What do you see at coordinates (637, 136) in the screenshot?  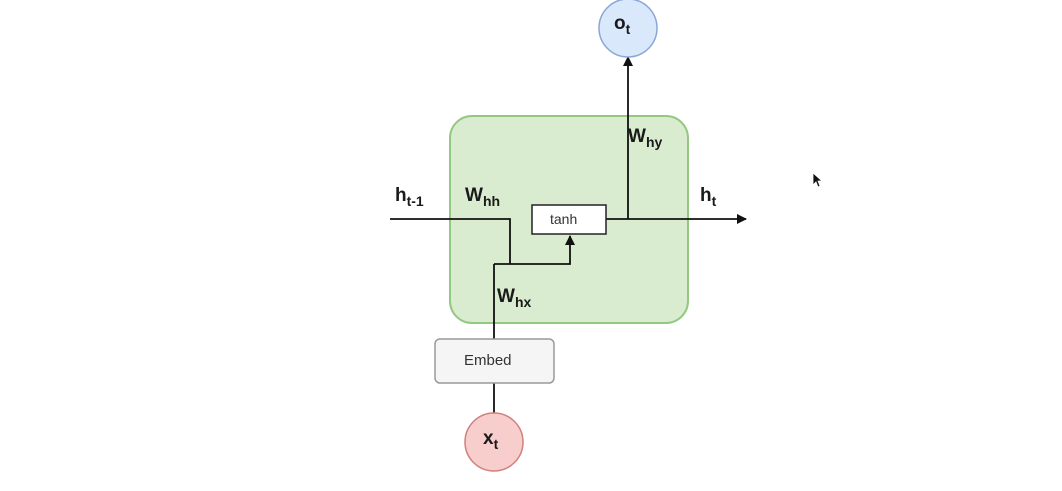 I see `w-hy-label-main: W` at bounding box center [637, 136].